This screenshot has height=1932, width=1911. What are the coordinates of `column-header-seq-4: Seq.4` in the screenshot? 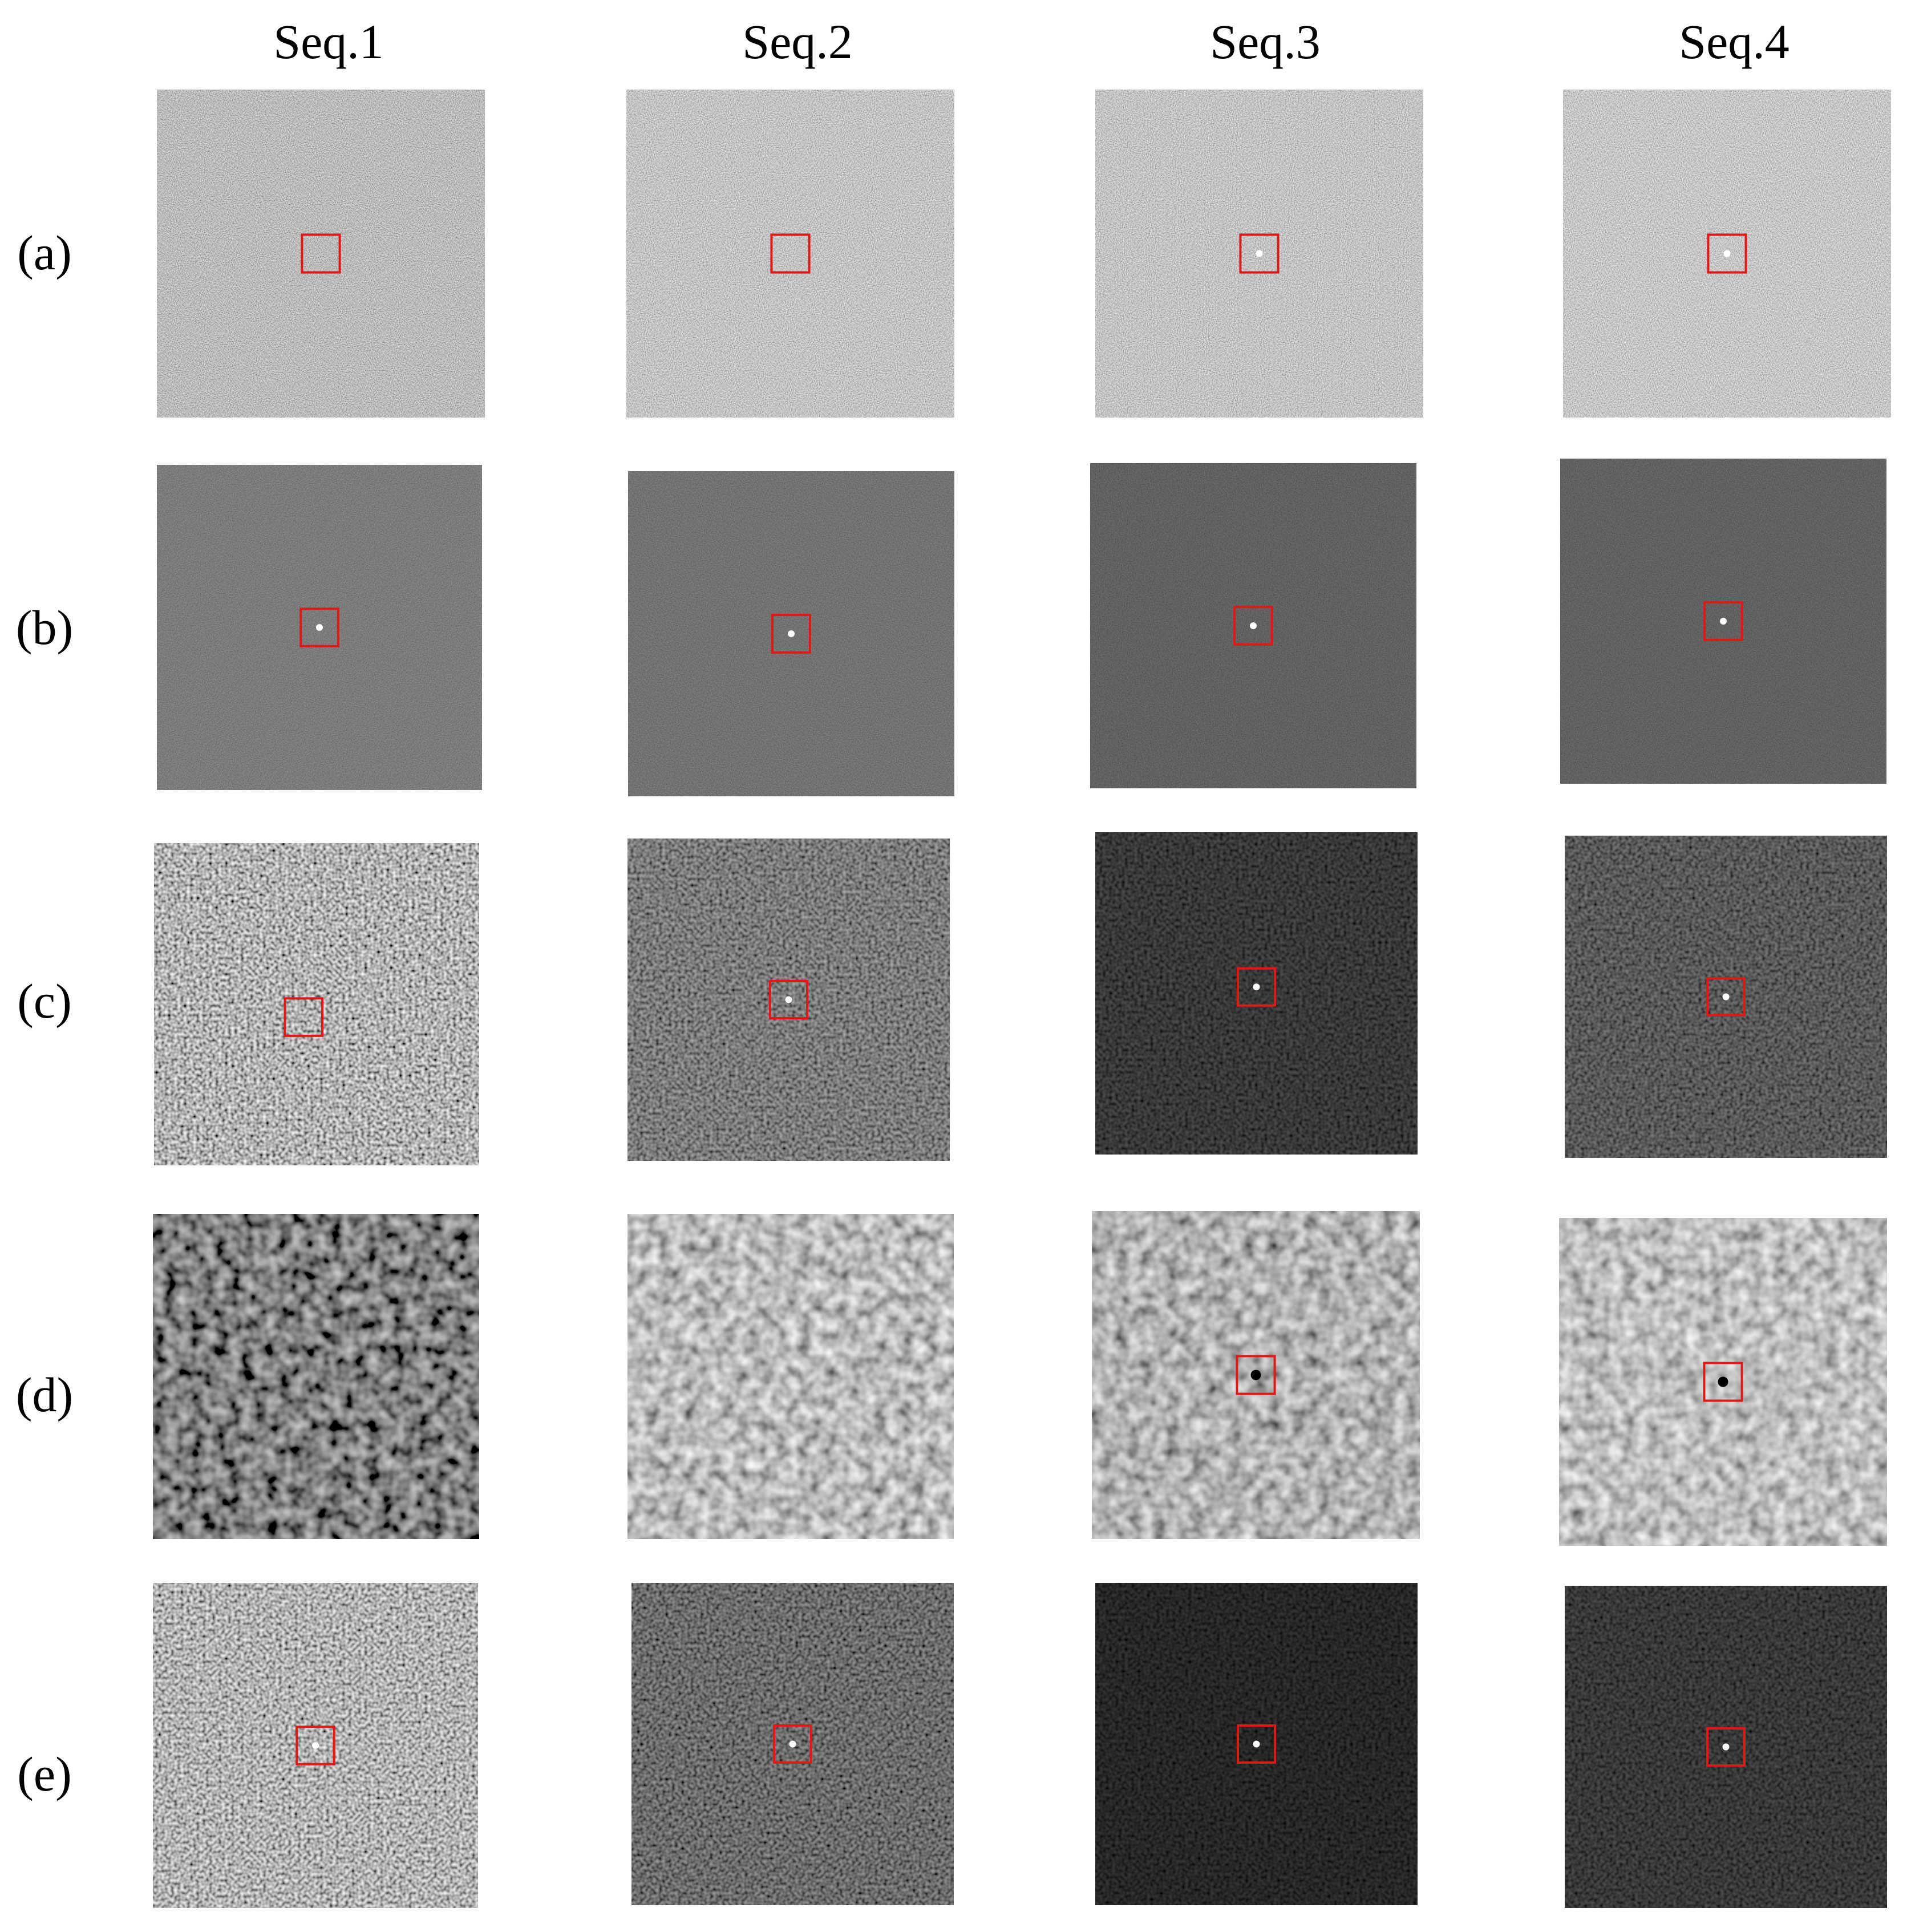 It's located at (1734, 41).